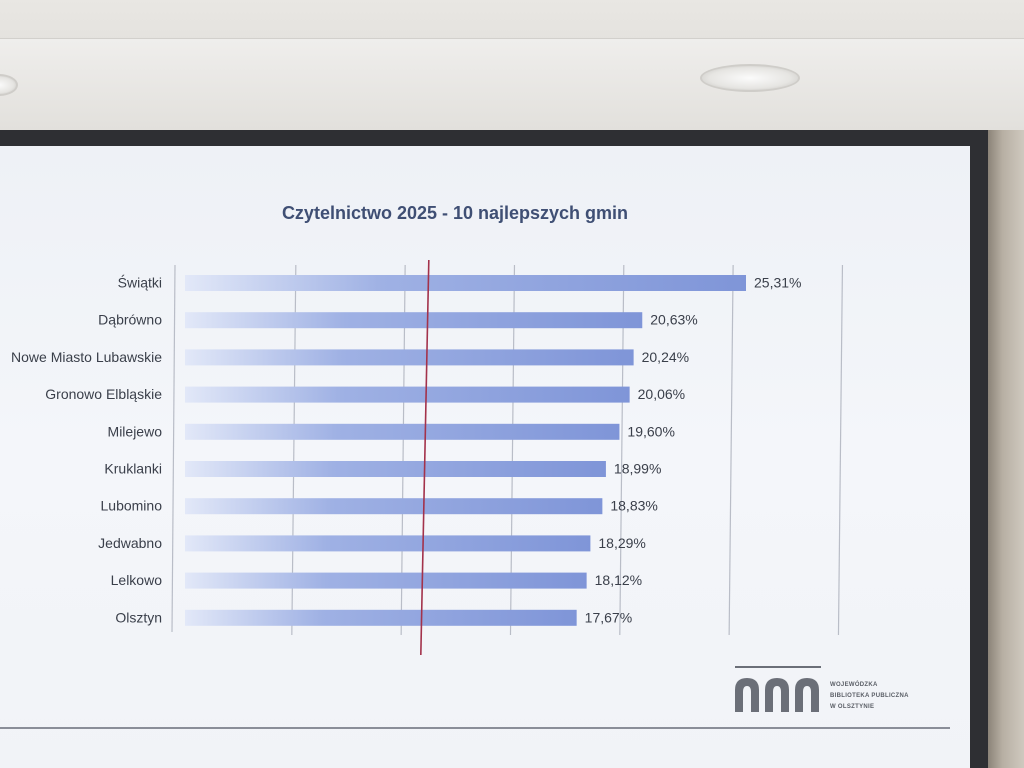  What do you see at coordinates (673, 320) in the screenshot?
I see `value-label: 20,63%` at bounding box center [673, 320].